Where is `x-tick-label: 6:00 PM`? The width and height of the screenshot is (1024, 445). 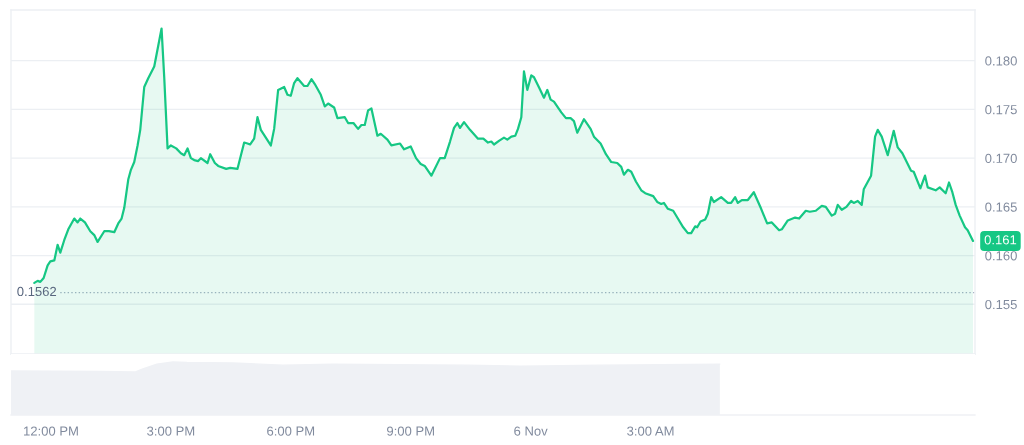 x-tick-label: 6:00 PM is located at coordinates (291, 431).